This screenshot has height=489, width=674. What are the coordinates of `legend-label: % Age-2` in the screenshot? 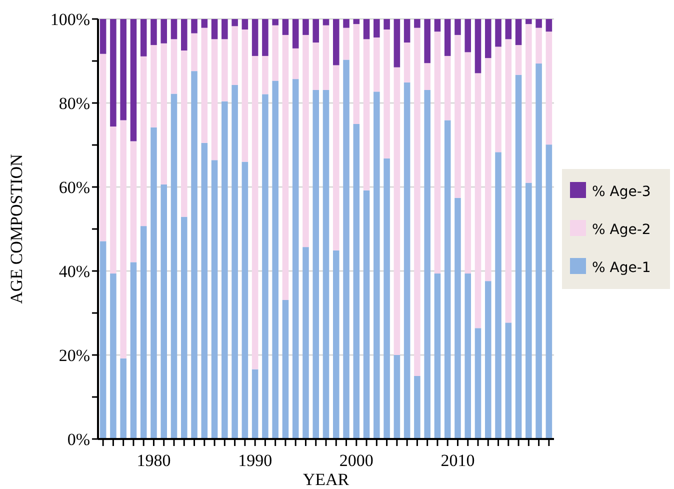 It's located at (621, 230).